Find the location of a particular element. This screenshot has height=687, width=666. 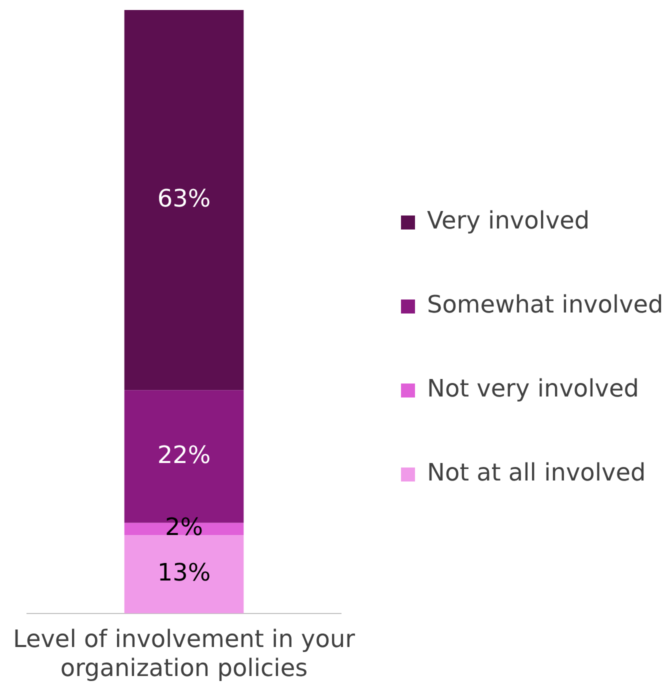

legend-label: Not very involved is located at coordinates (533, 388).